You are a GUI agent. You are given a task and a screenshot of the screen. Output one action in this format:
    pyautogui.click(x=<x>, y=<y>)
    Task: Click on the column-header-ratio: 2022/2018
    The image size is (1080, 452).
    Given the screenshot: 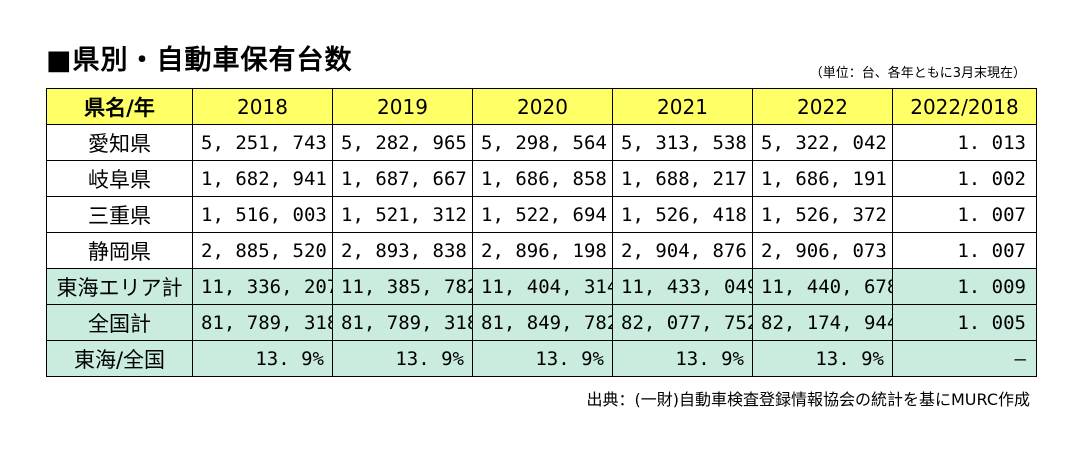 What is the action you would take?
    pyautogui.click(x=964, y=106)
    